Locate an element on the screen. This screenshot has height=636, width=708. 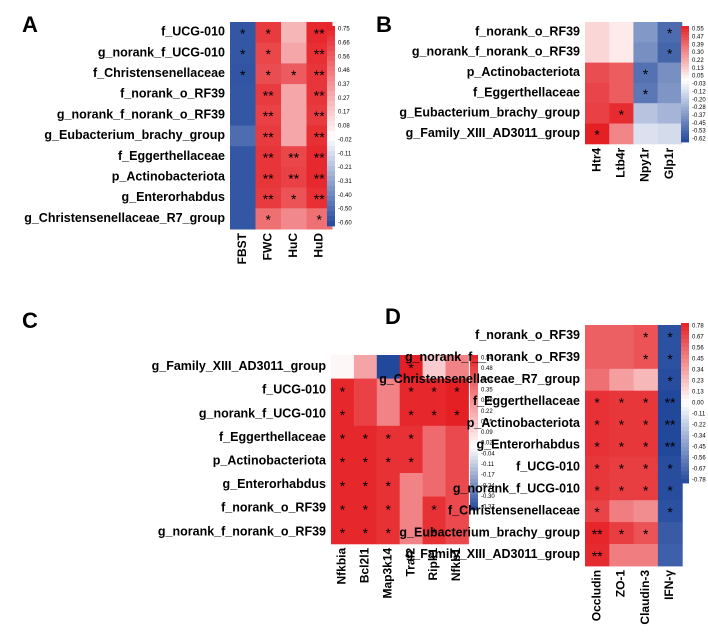
column-label: Glp1r is located at coordinates (669, 163).